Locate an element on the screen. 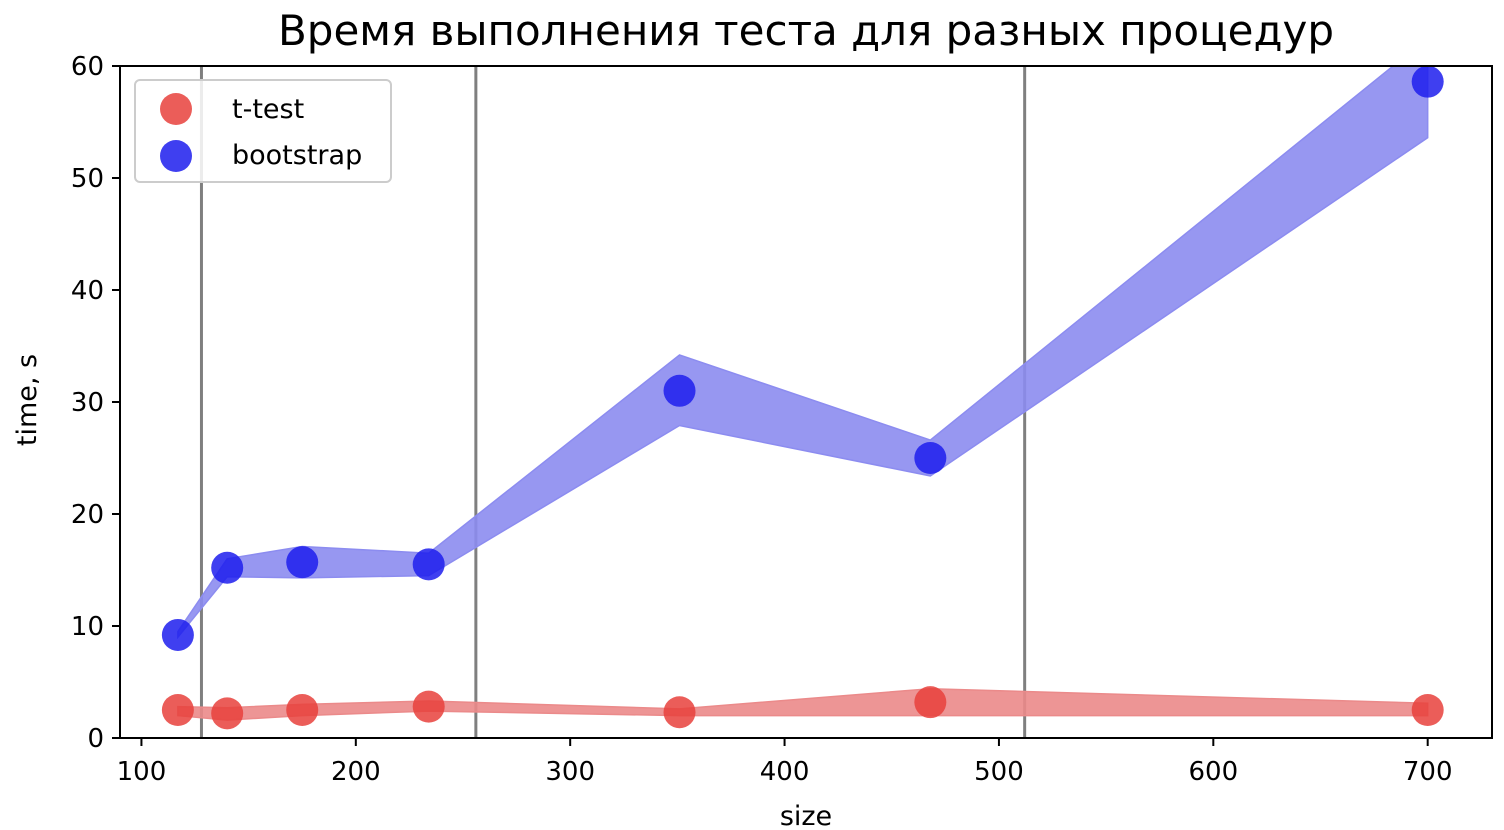 Image resolution: width=1504 pixels, height=830 pixels. y-tick-label-4: 40 is located at coordinates (87, 291).